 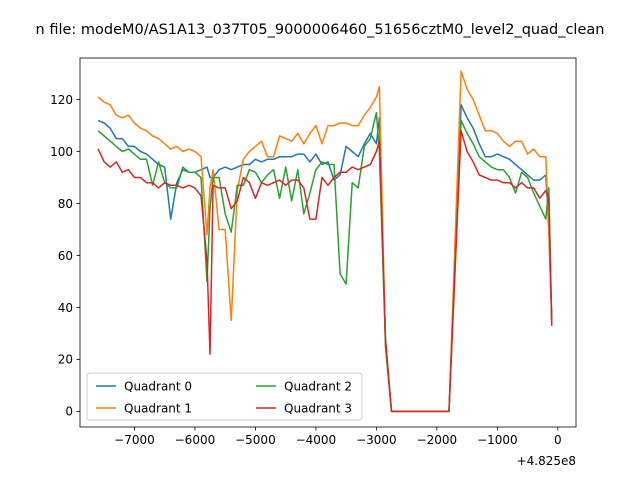 I want to click on legend-box, so click(x=224, y=396).